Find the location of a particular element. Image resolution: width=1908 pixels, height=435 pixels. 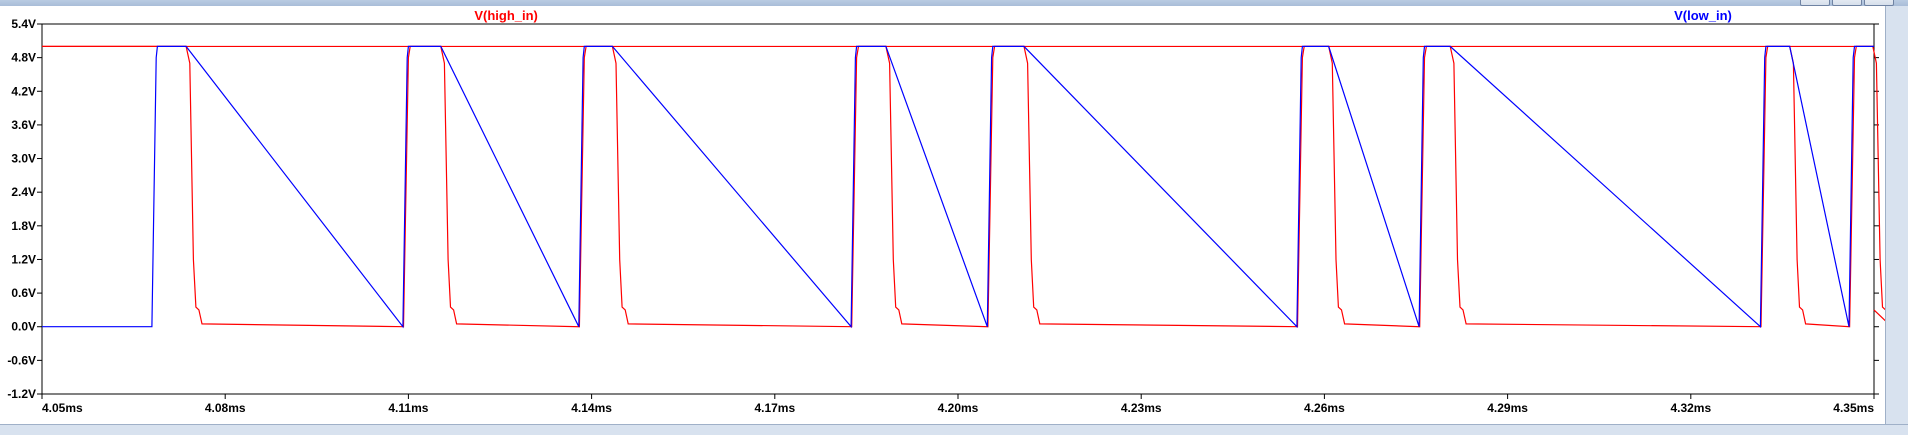

y-tick-label: -0.6V is located at coordinates (21, 360).